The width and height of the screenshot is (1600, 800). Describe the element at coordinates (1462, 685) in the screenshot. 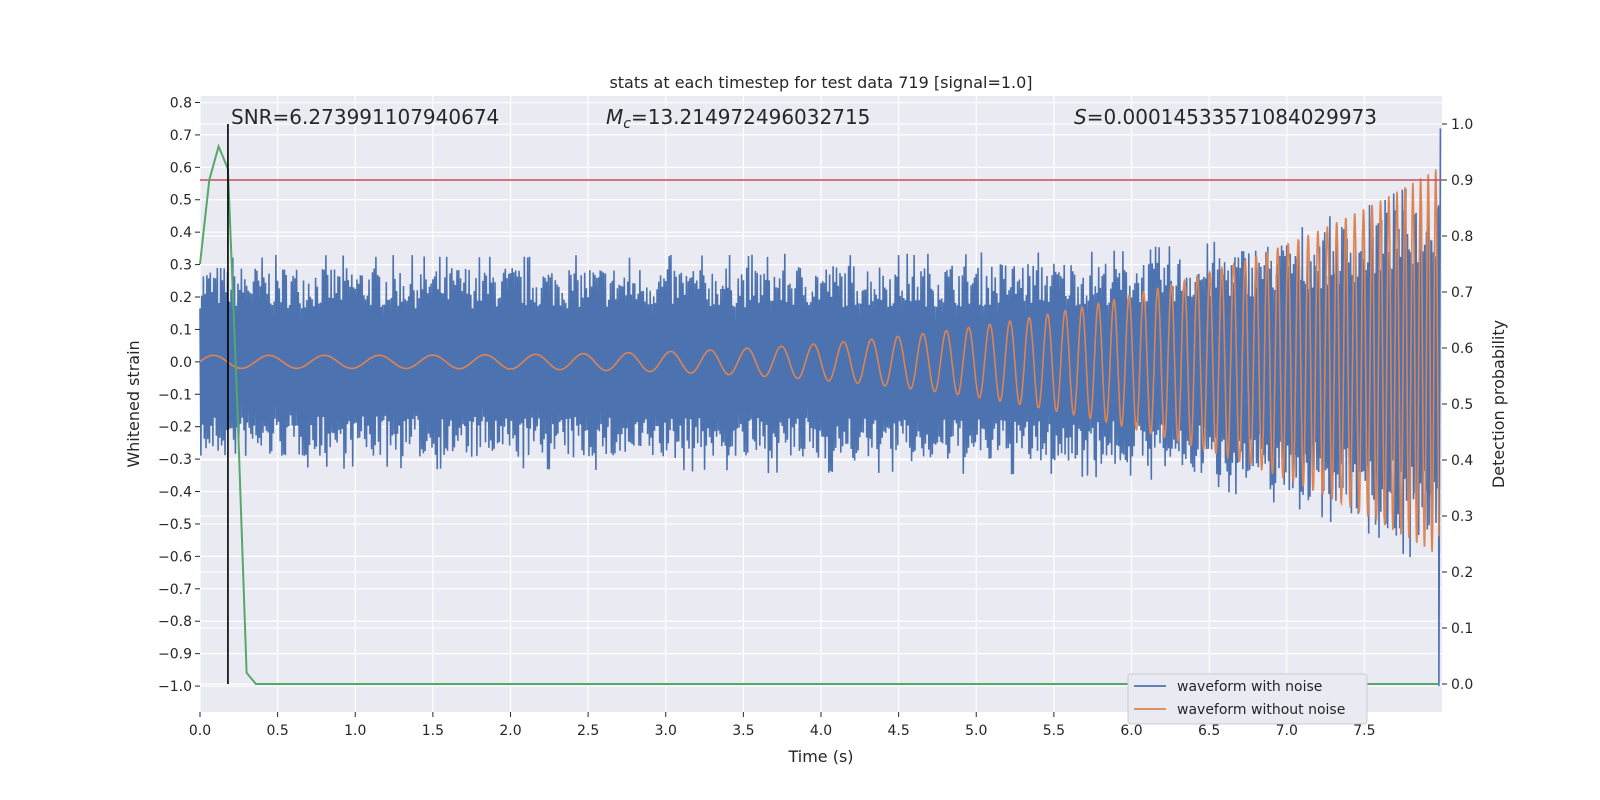

I see `y-right-tick-label: 0.0` at that location.